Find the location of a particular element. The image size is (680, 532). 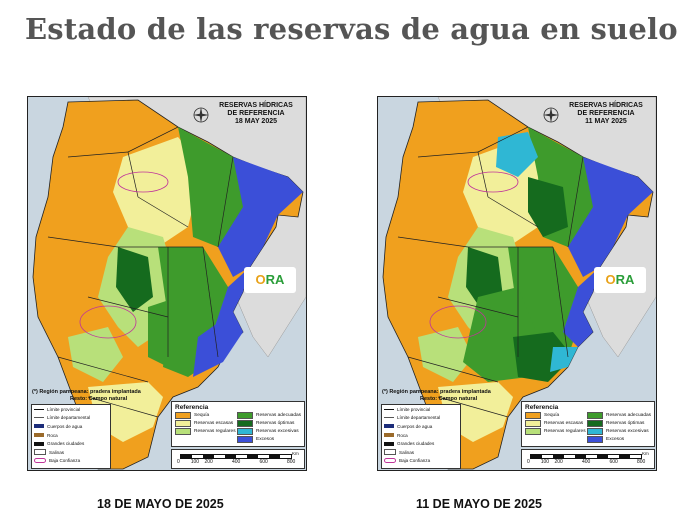

zone-optimas is located at coordinates (134, 279).